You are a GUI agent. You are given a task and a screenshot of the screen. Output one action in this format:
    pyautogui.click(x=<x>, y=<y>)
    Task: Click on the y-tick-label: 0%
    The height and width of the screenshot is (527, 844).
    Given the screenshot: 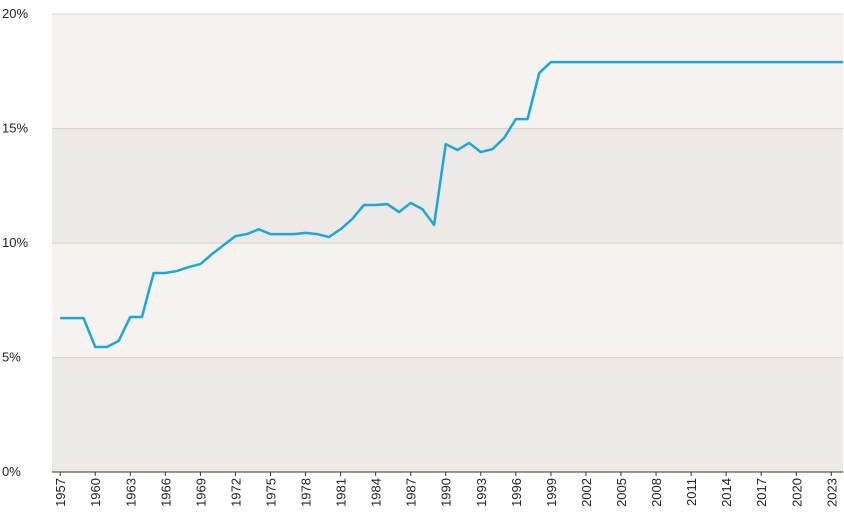 What is the action you would take?
    pyautogui.click(x=11, y=471)
    